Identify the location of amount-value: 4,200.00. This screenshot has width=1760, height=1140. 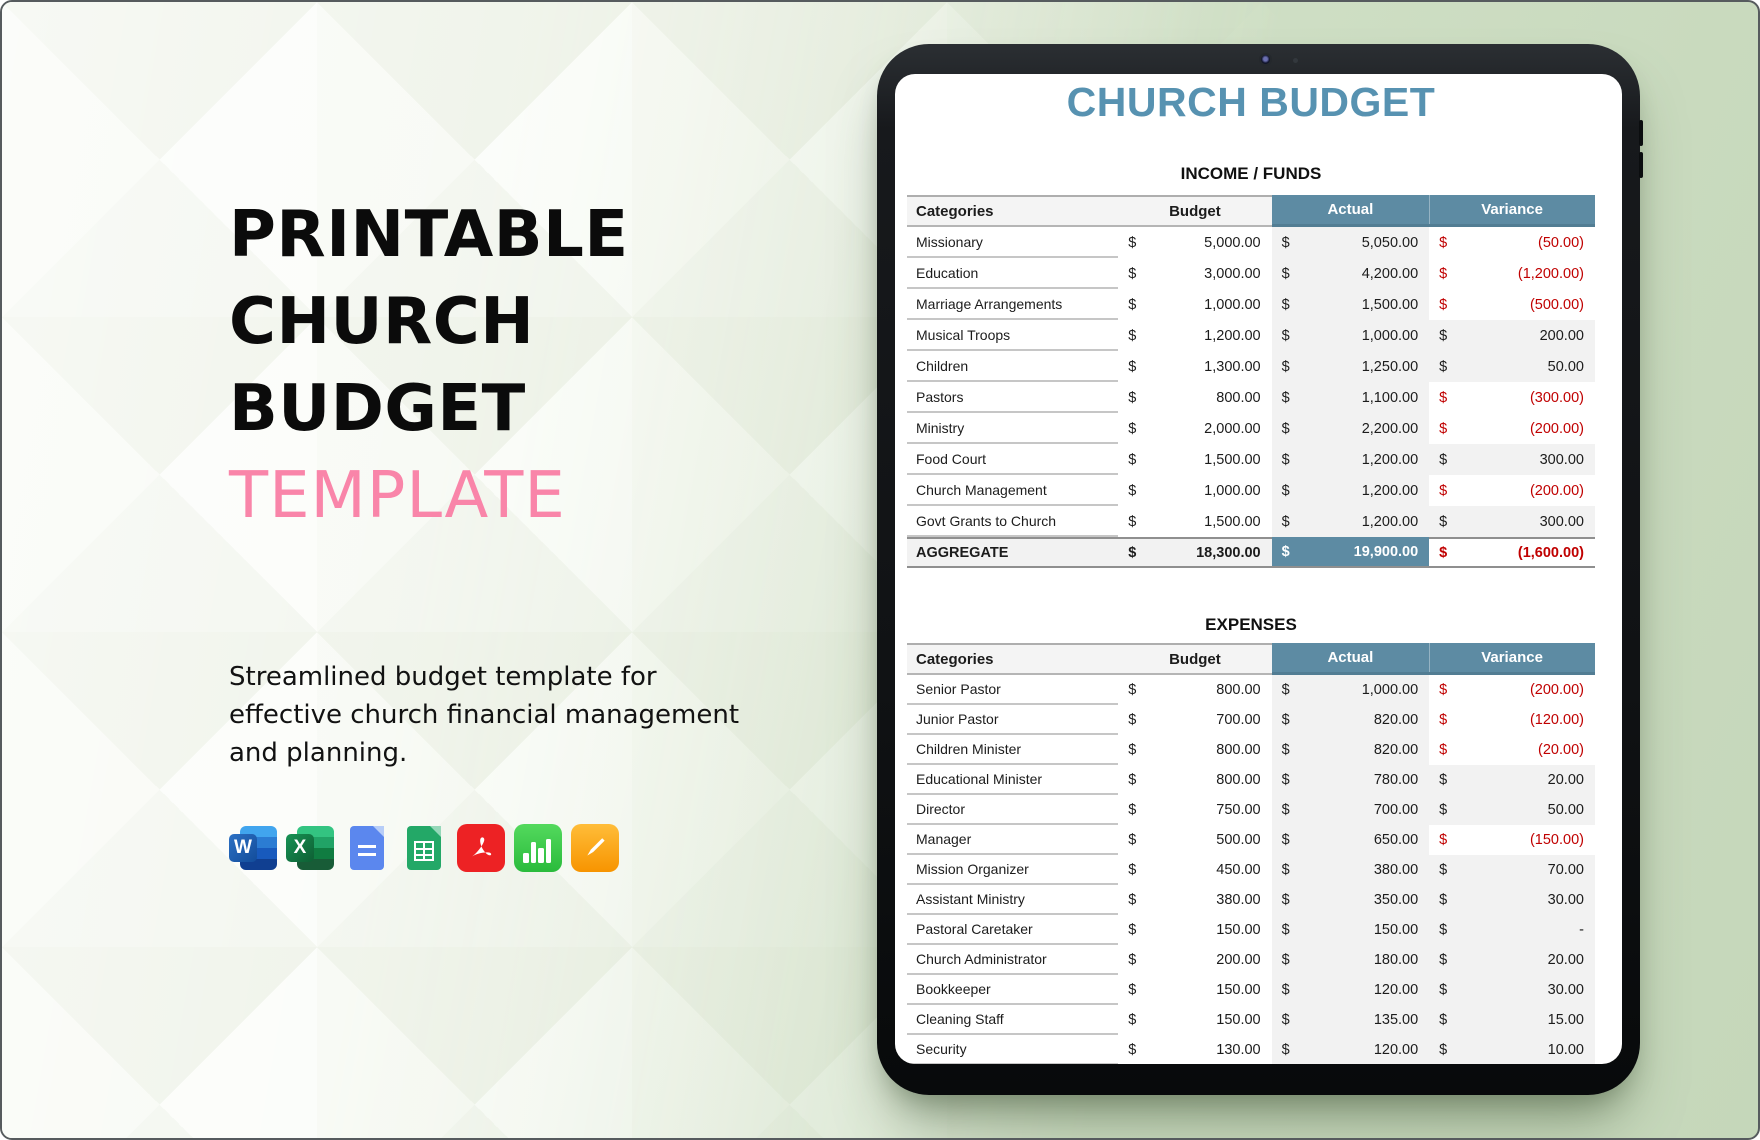
(1390, 273).